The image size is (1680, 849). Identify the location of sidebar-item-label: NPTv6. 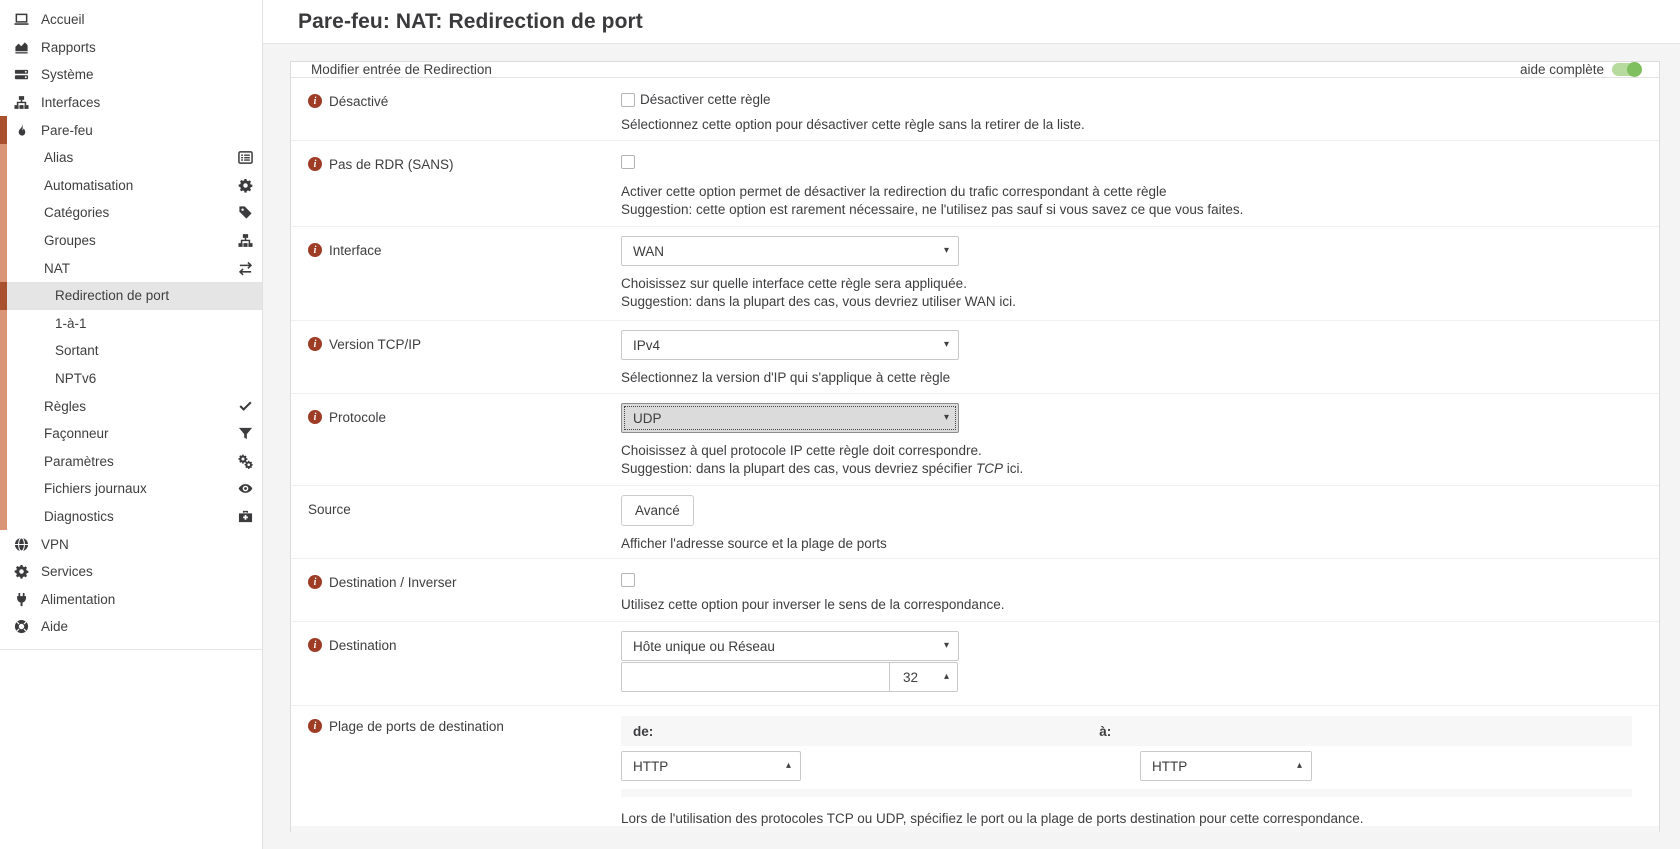
(76, 379).